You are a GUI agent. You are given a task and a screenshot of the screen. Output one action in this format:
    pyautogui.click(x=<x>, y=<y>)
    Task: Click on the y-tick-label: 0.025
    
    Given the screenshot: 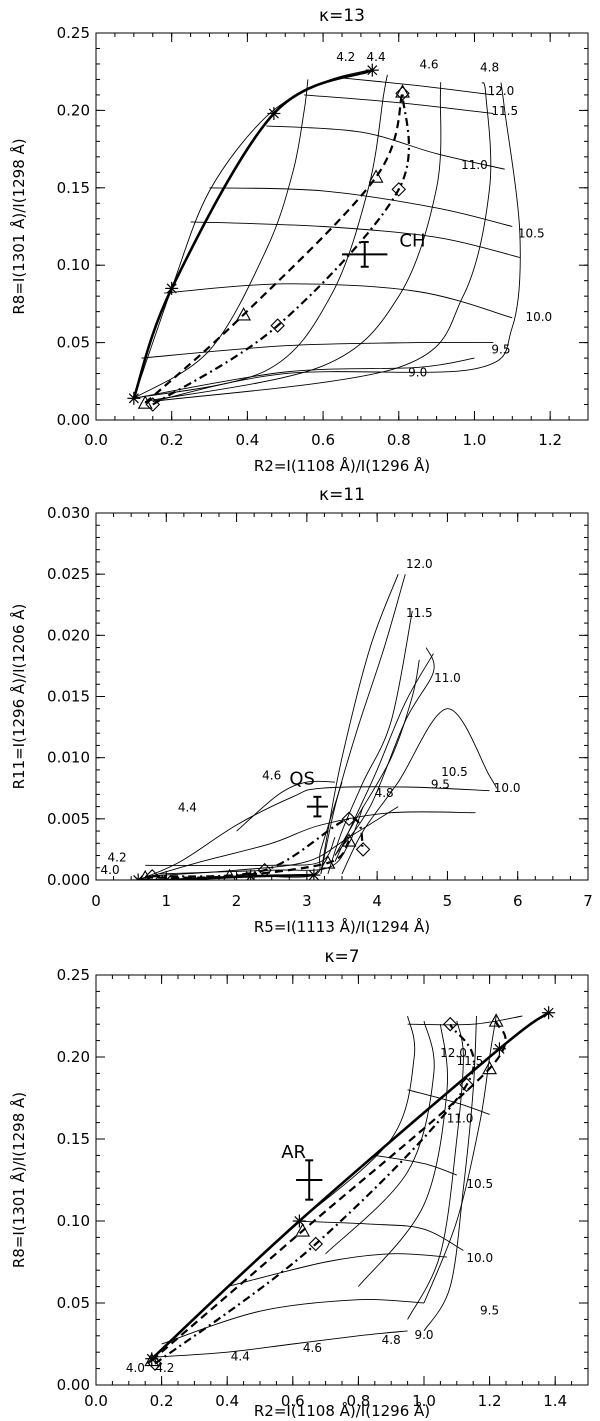 What is the action you would take?
    pyautogui.click(x=68, y=574)
    